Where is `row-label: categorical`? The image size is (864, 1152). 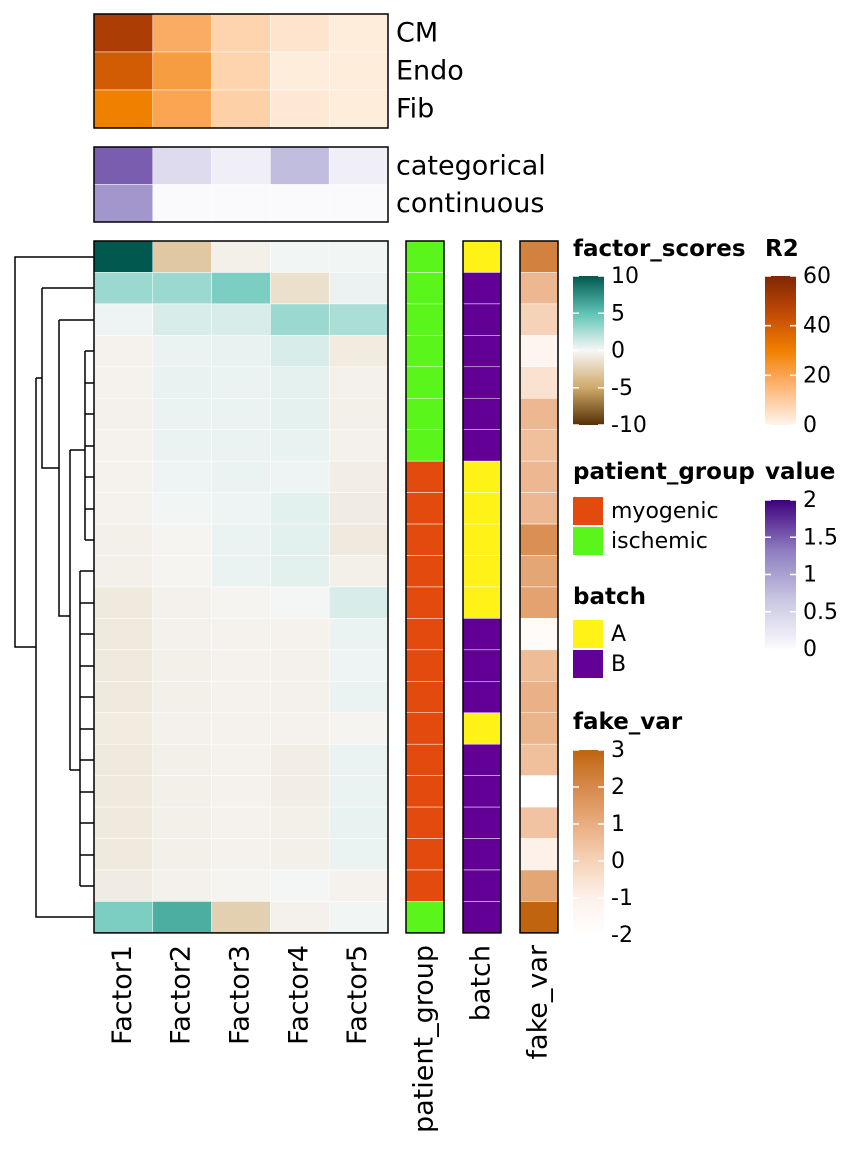
row-label: categorical is located at coordinates (471, 165).